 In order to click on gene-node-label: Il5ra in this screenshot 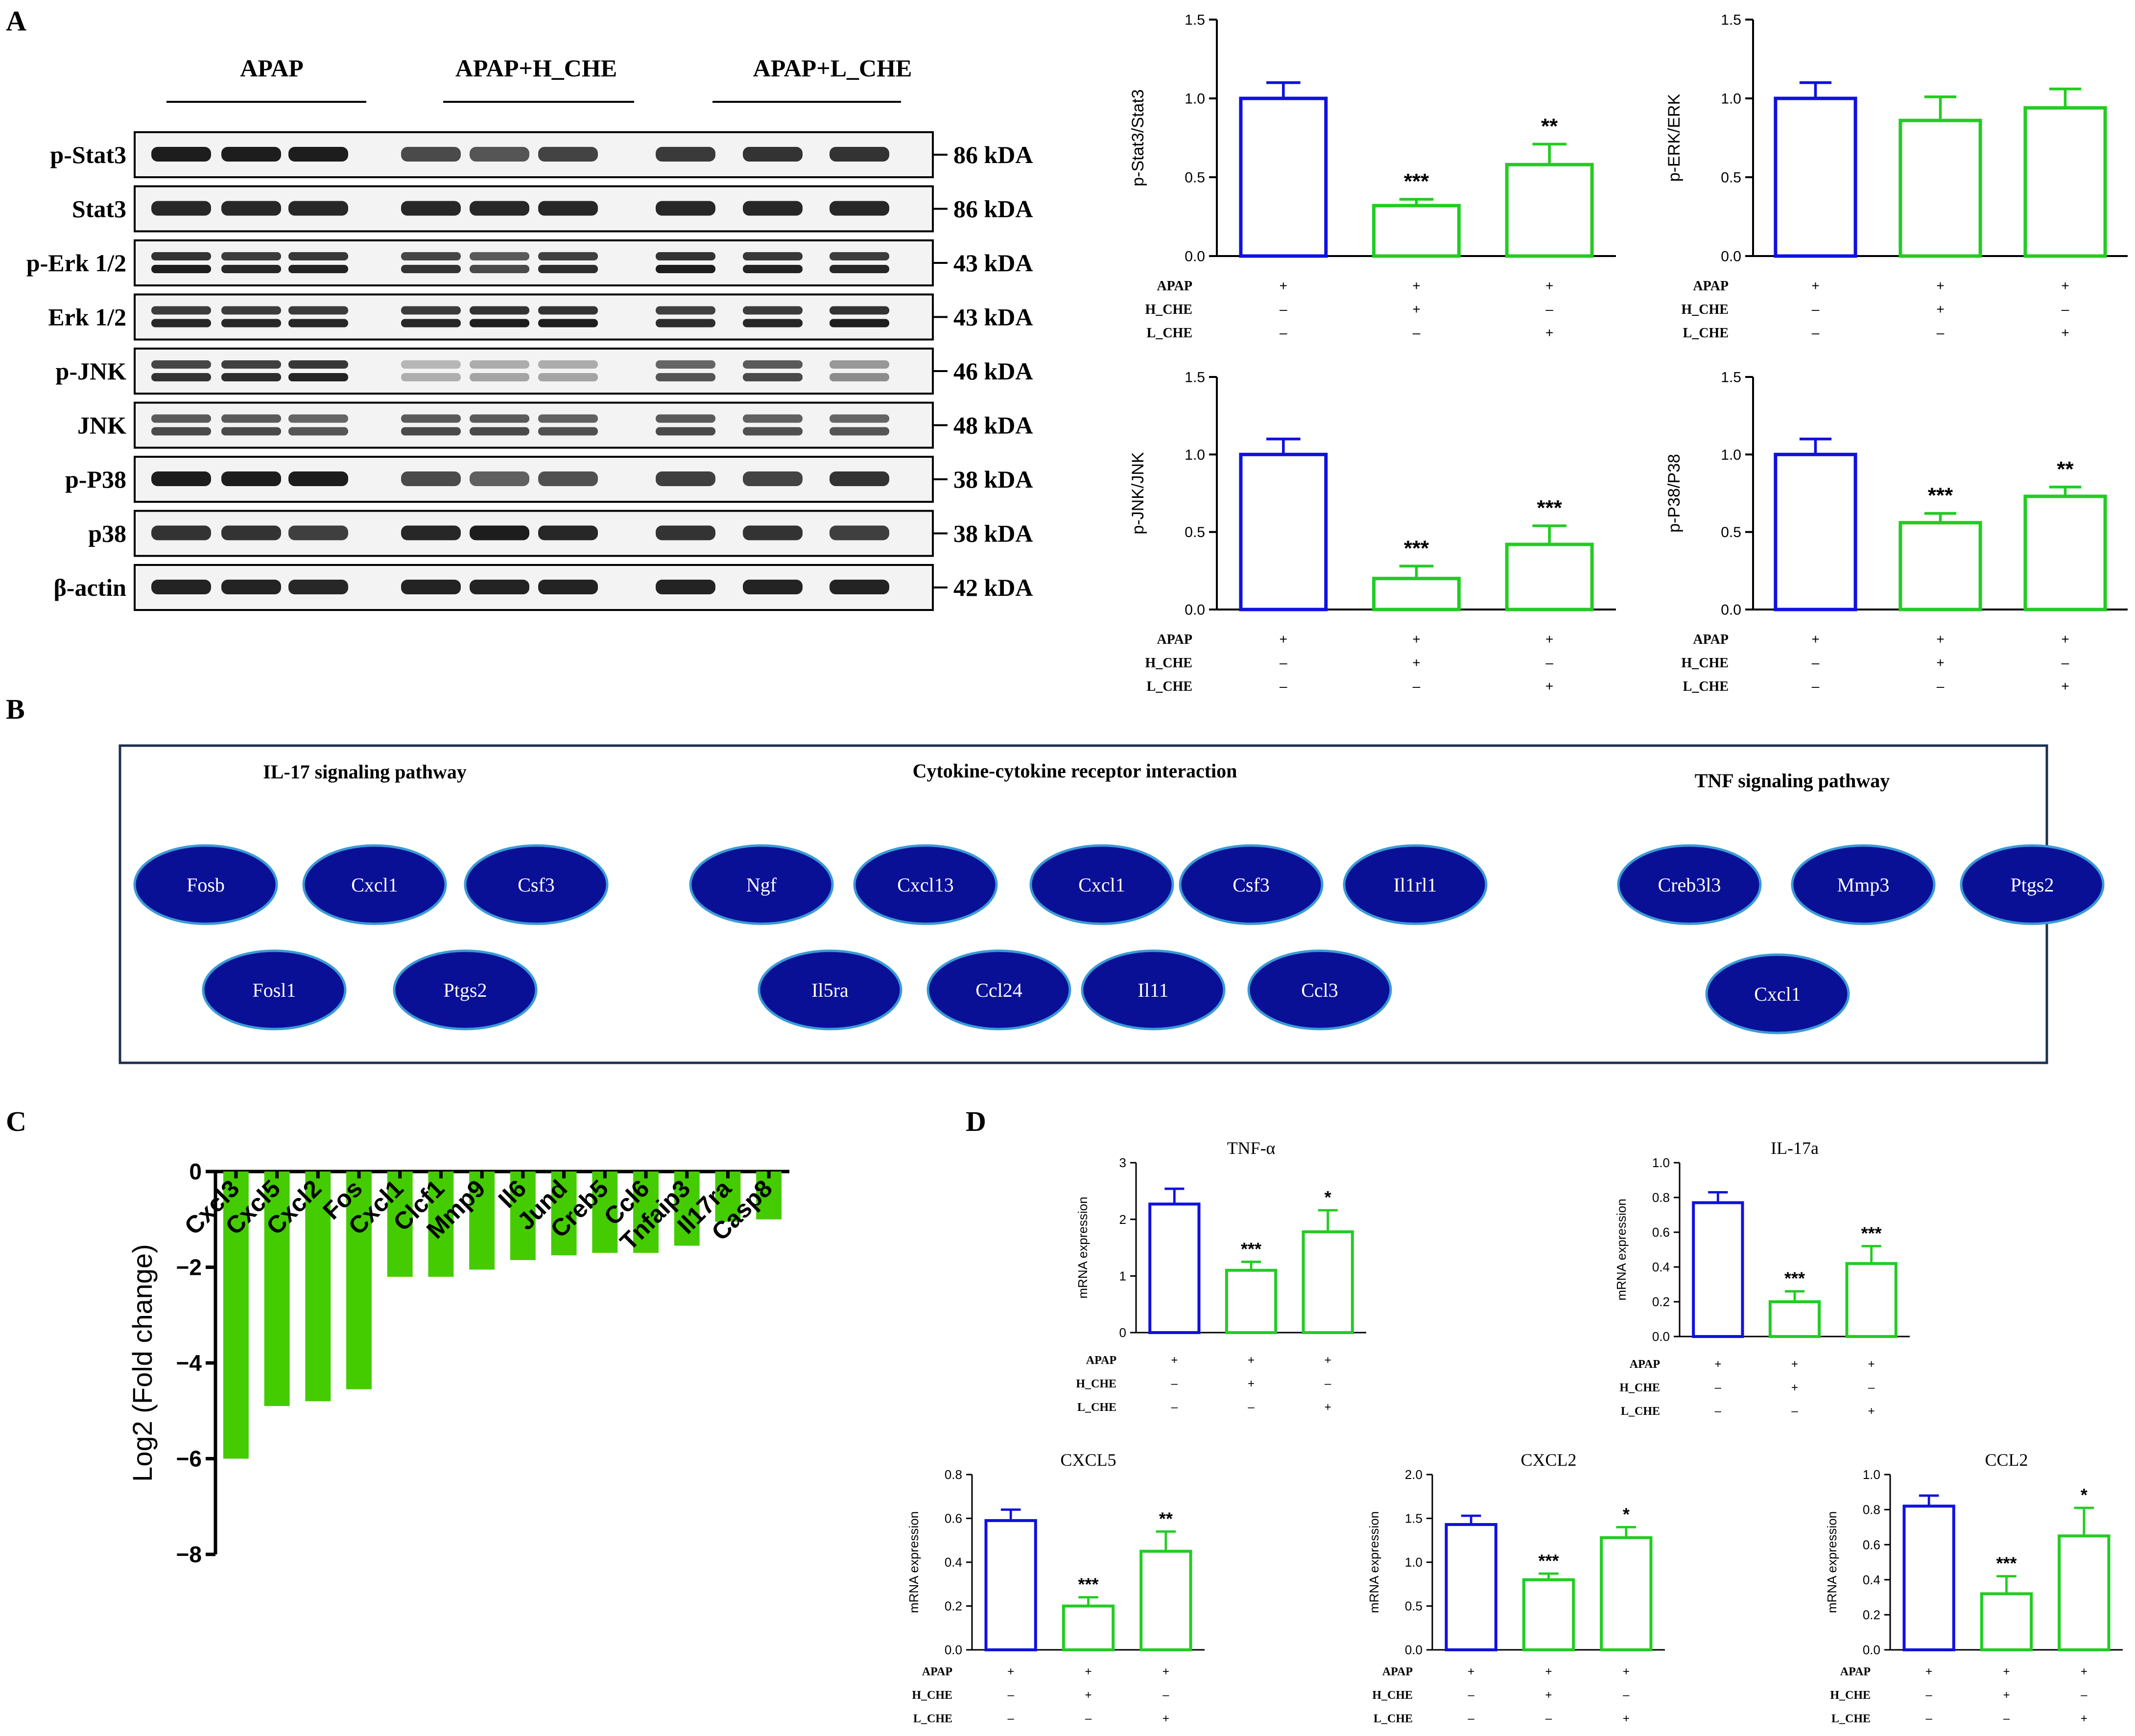, I will do `click(830, 990)`.